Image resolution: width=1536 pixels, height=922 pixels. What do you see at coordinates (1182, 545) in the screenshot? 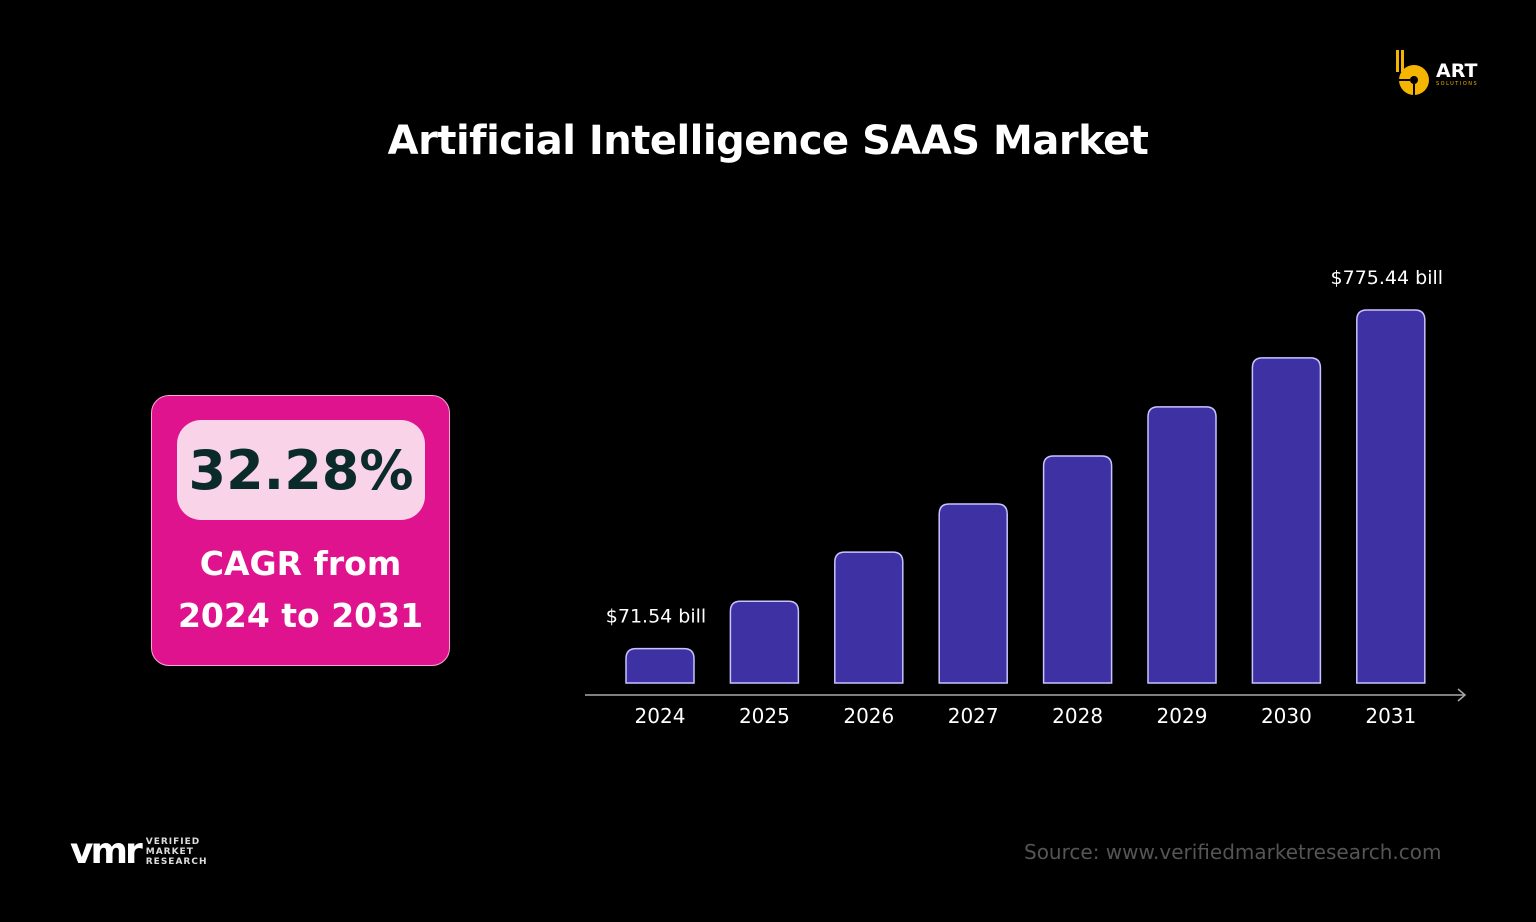
I see `bar-2029` at bounding box center [1182, 545].